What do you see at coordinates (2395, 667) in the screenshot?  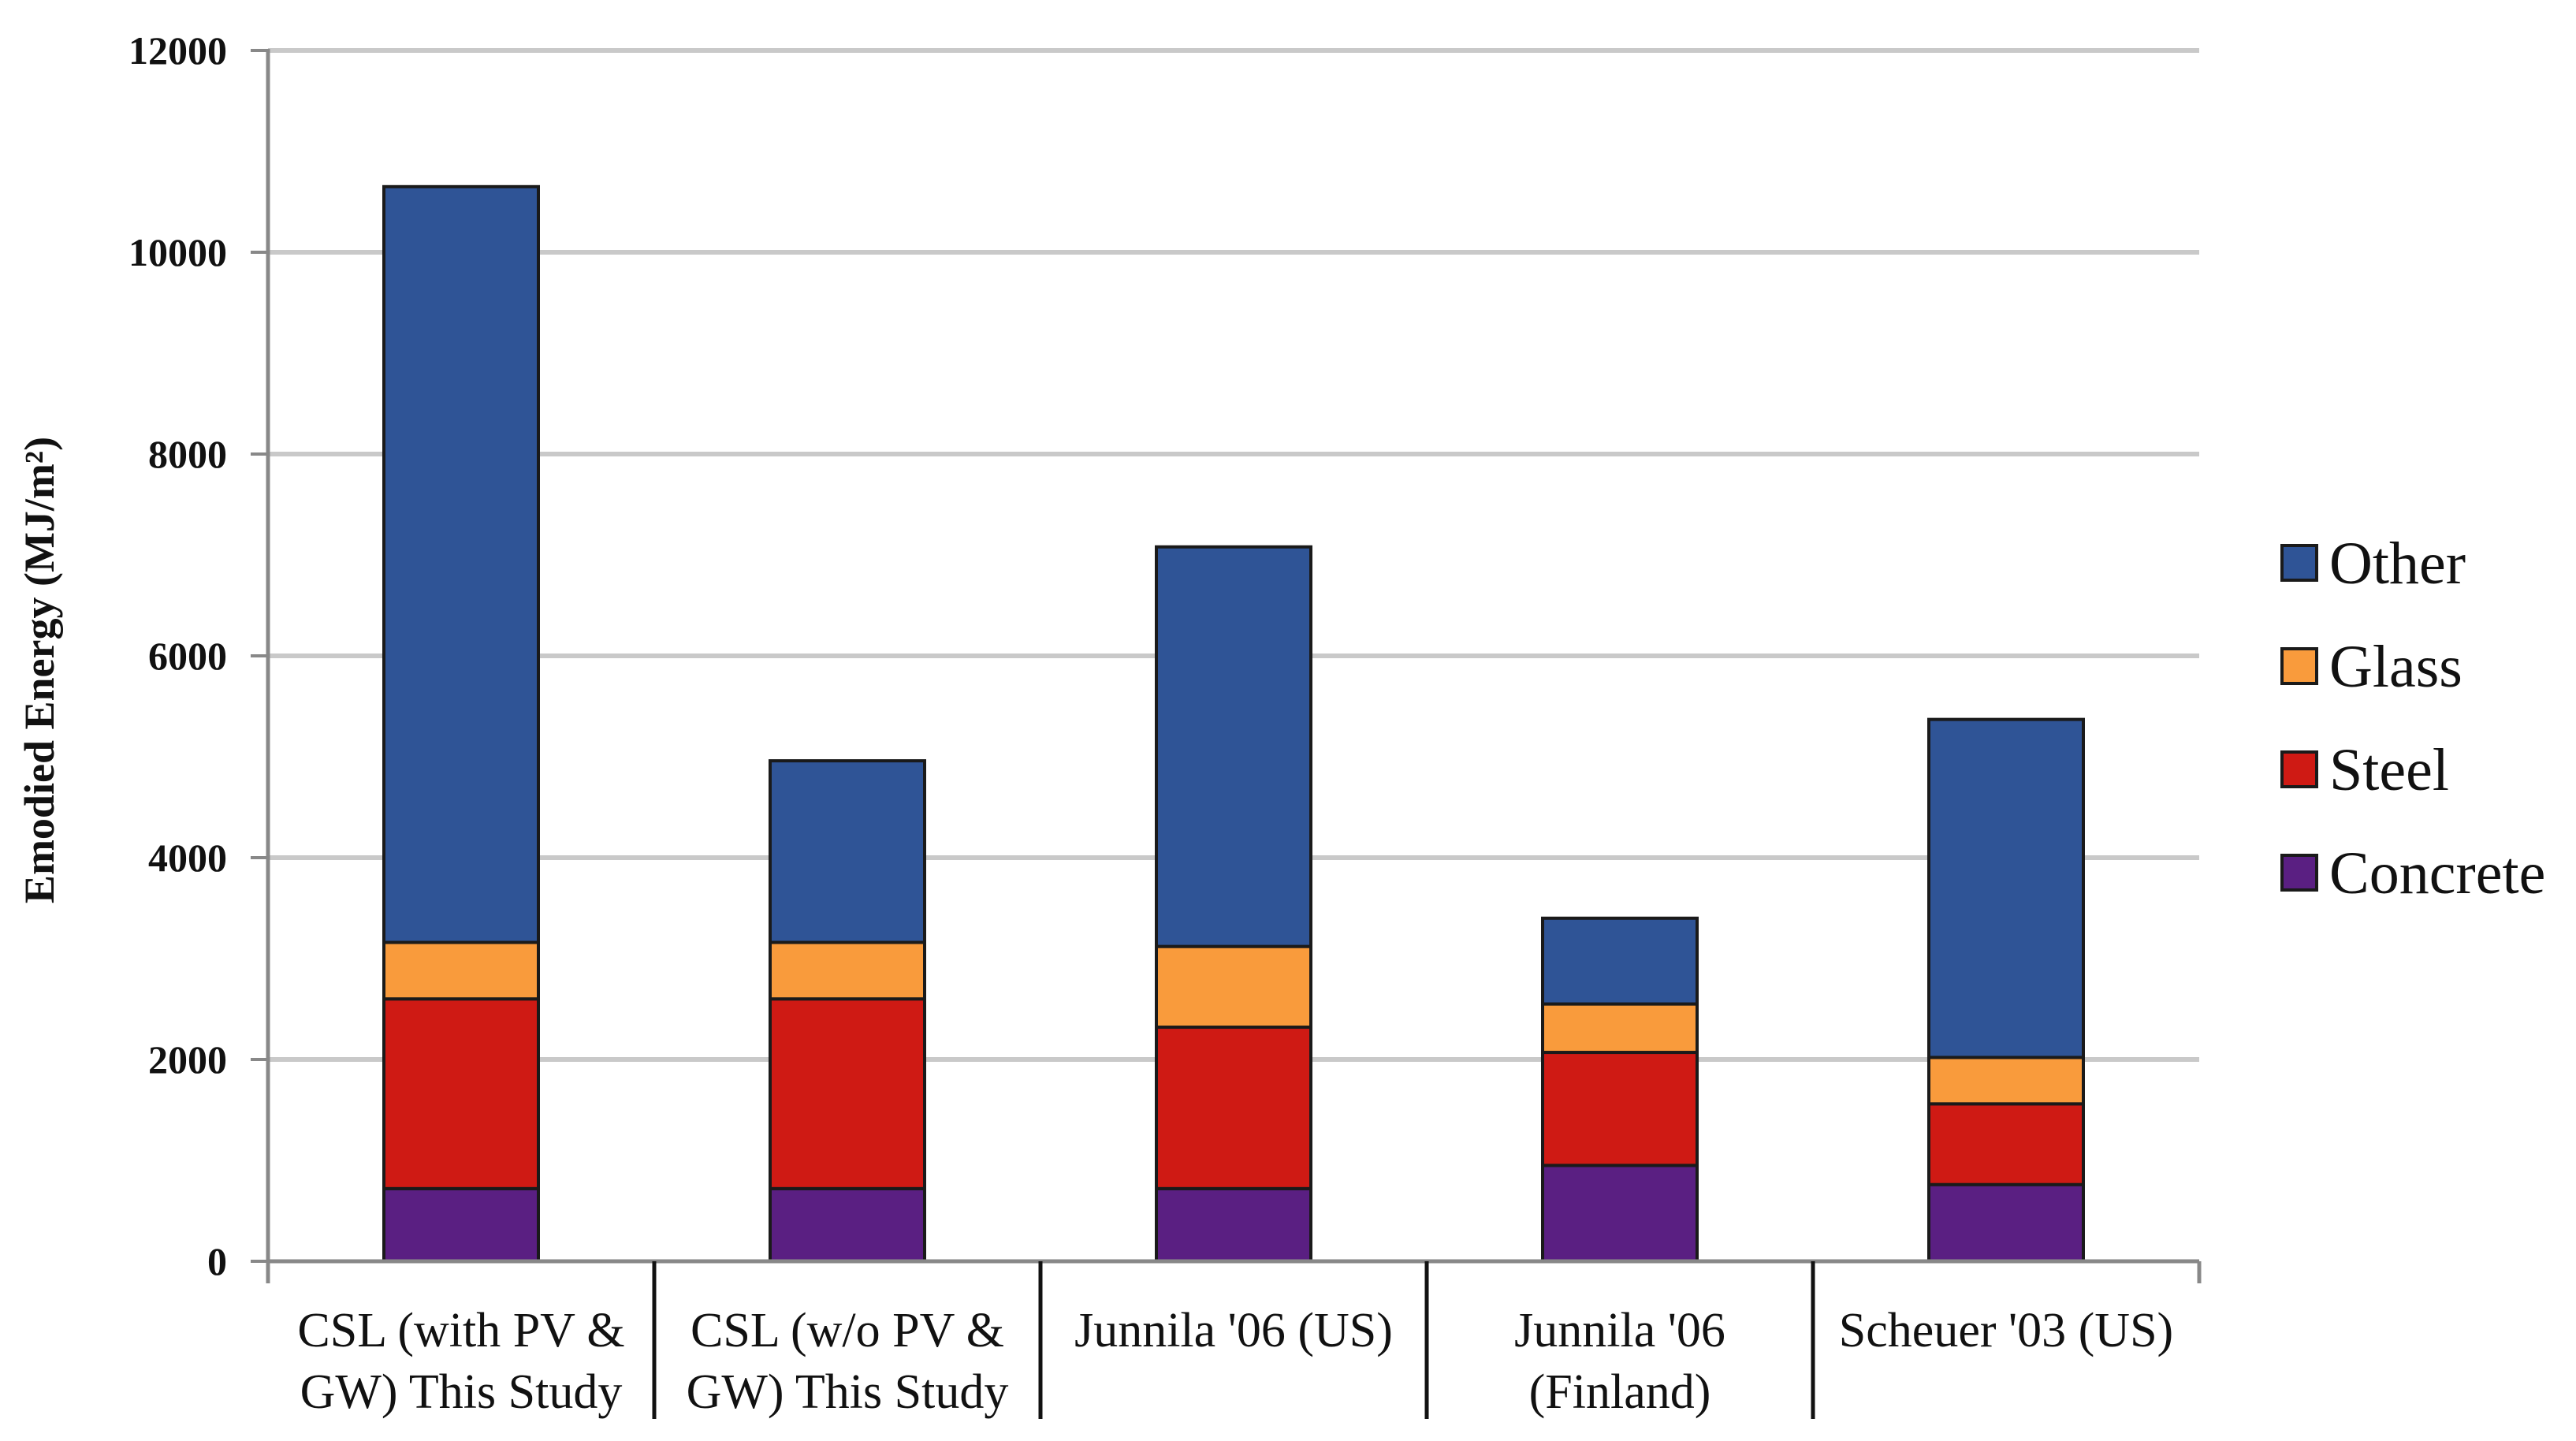 I see `legend-label-glass: Glass` at bounding box center [2395, 667].